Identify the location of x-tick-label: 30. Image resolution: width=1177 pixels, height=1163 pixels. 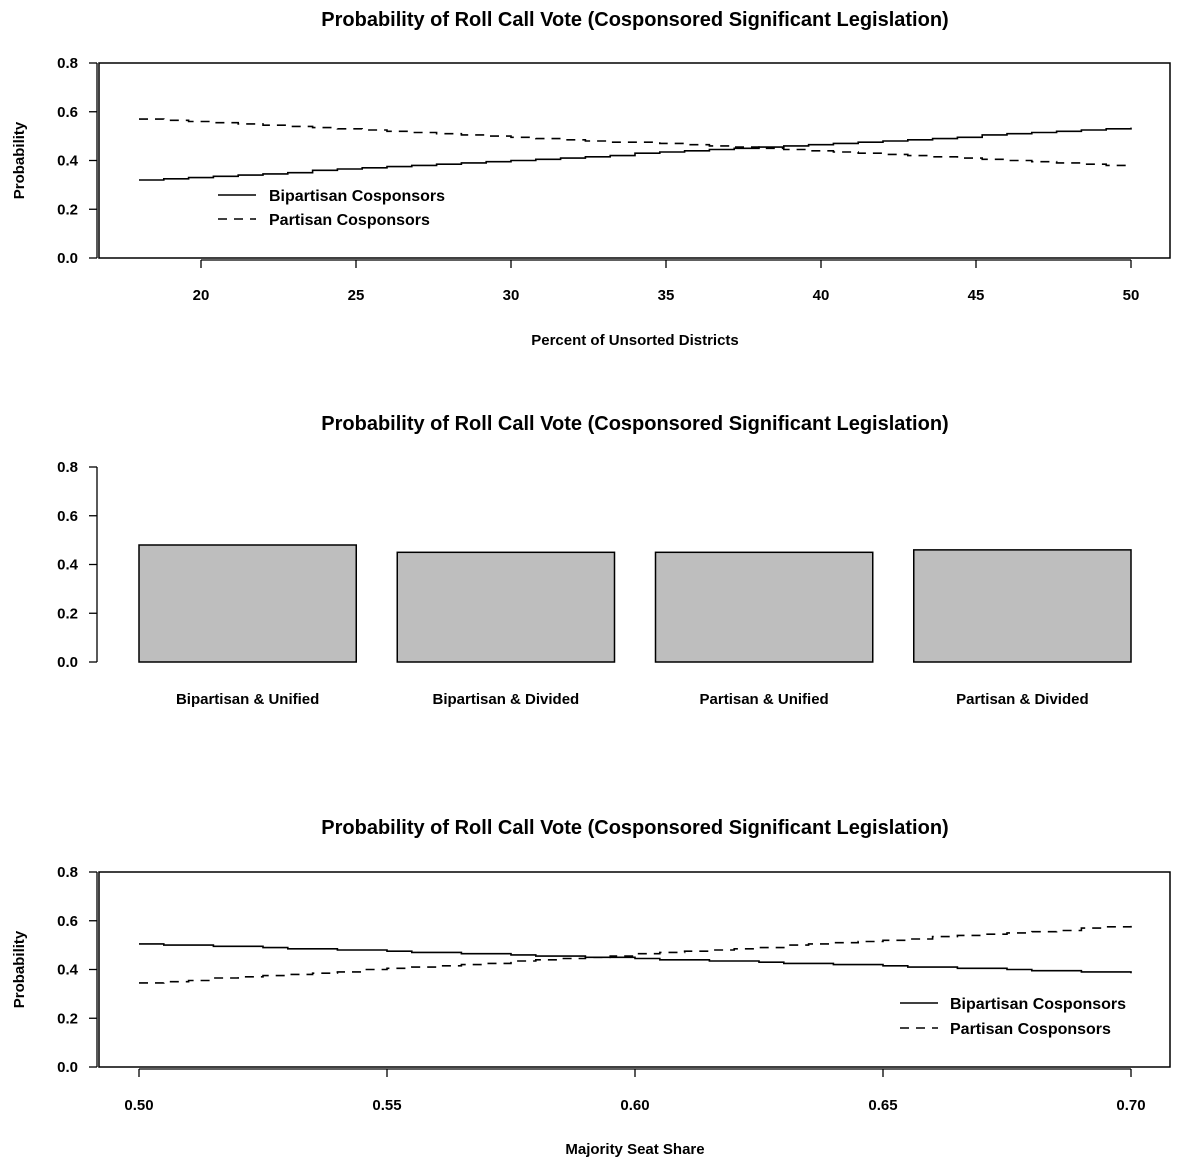
(511, 295).